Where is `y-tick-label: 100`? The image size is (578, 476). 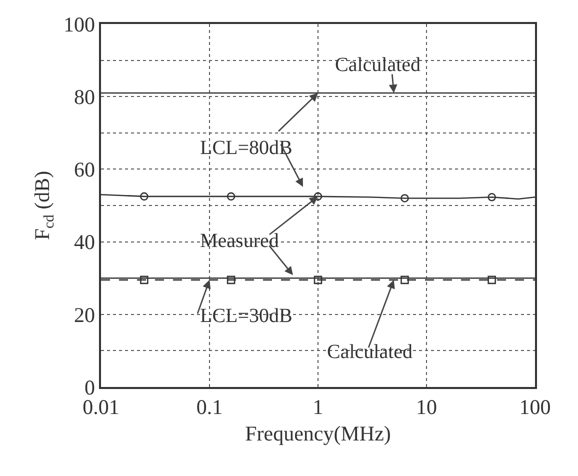 y-tick-label: 100 is located at coordinates (80, 24).